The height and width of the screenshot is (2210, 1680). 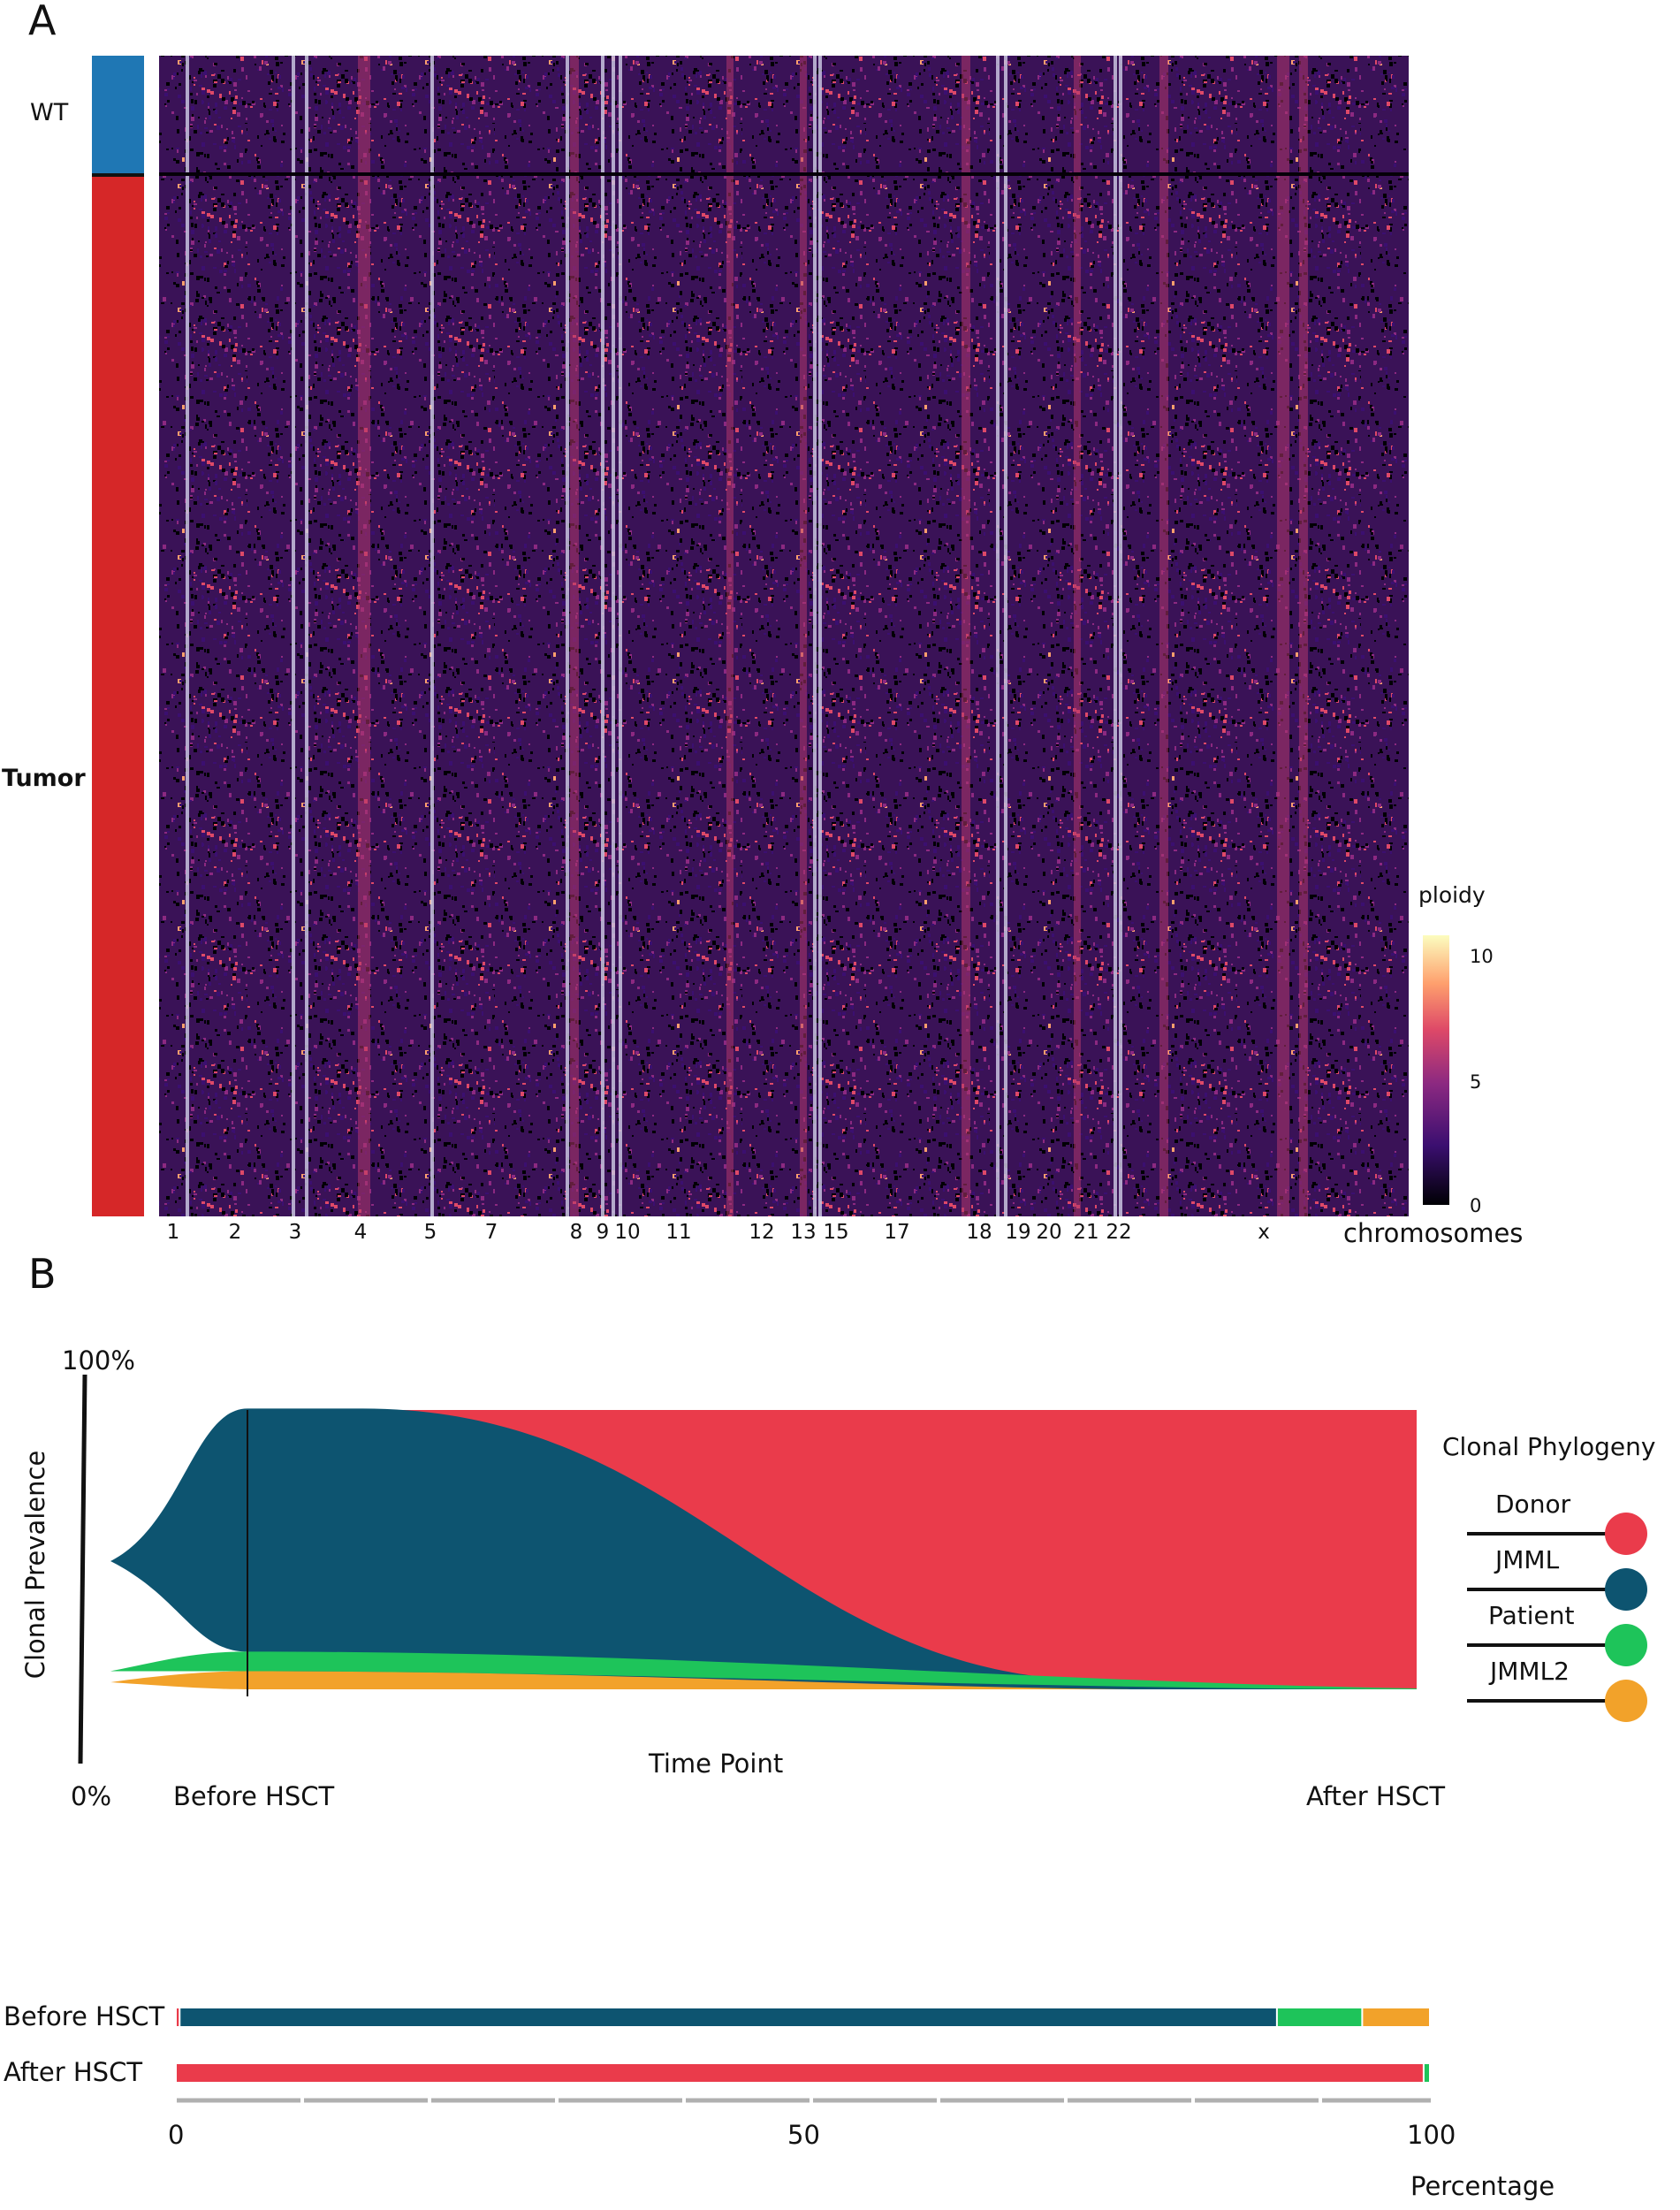 I want to click on legend-label-donor: Donor, so click(x=1533, y=1504).